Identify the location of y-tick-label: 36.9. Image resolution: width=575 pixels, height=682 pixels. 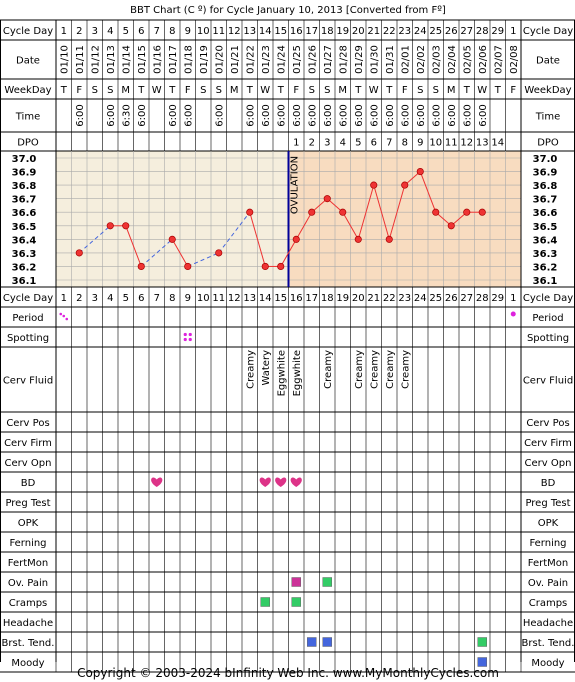
(24, 173).